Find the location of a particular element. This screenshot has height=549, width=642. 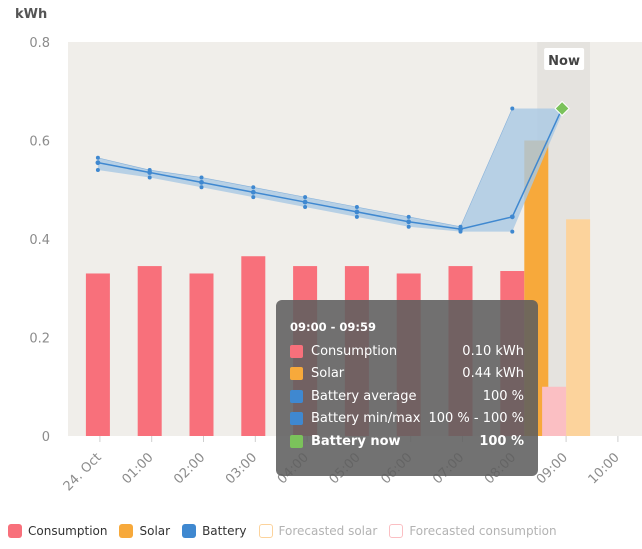

now-label-box is located at coordinates (564, 59).